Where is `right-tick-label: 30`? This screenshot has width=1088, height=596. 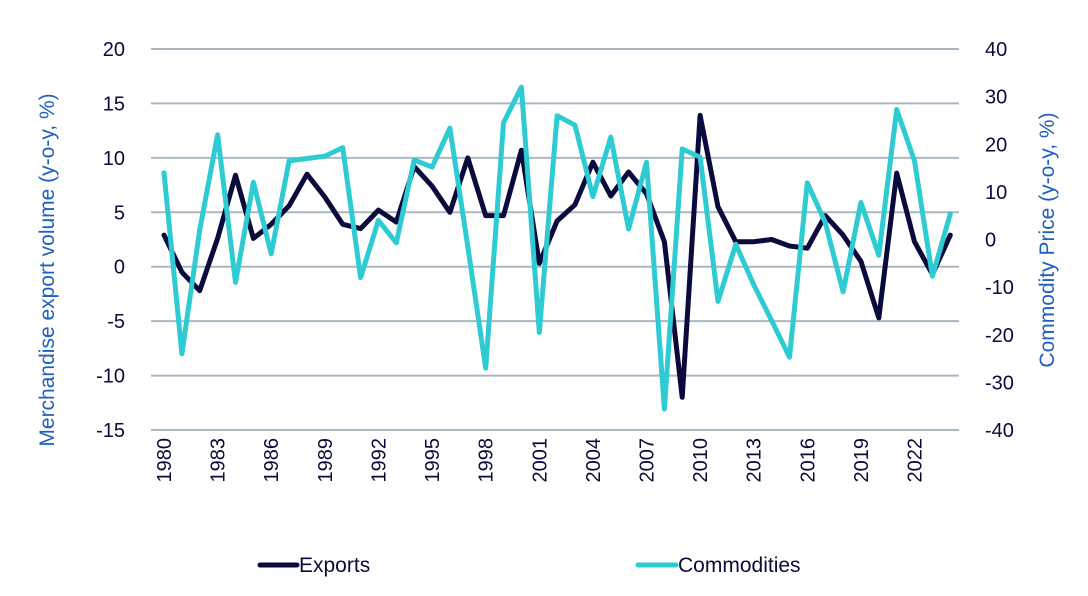
right-tick-label: 30 is located at coordinates (996, 98).